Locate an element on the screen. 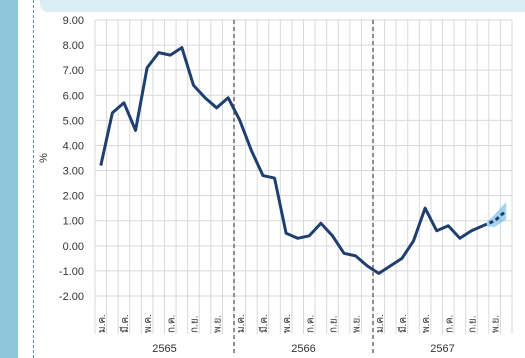  y-tick-label: 7.00 is located at coordinates (73, 71).